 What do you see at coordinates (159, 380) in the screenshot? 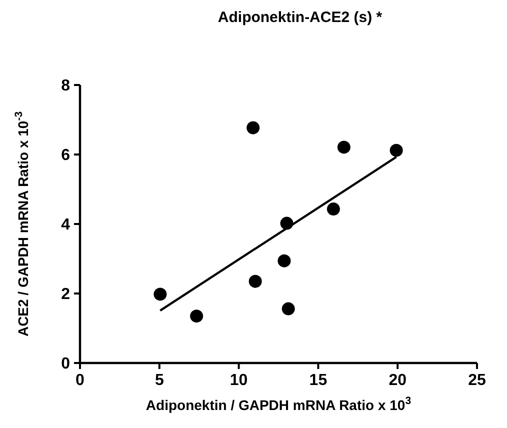
I see `x-tick-label: 5` at bounding box center [159, 380].